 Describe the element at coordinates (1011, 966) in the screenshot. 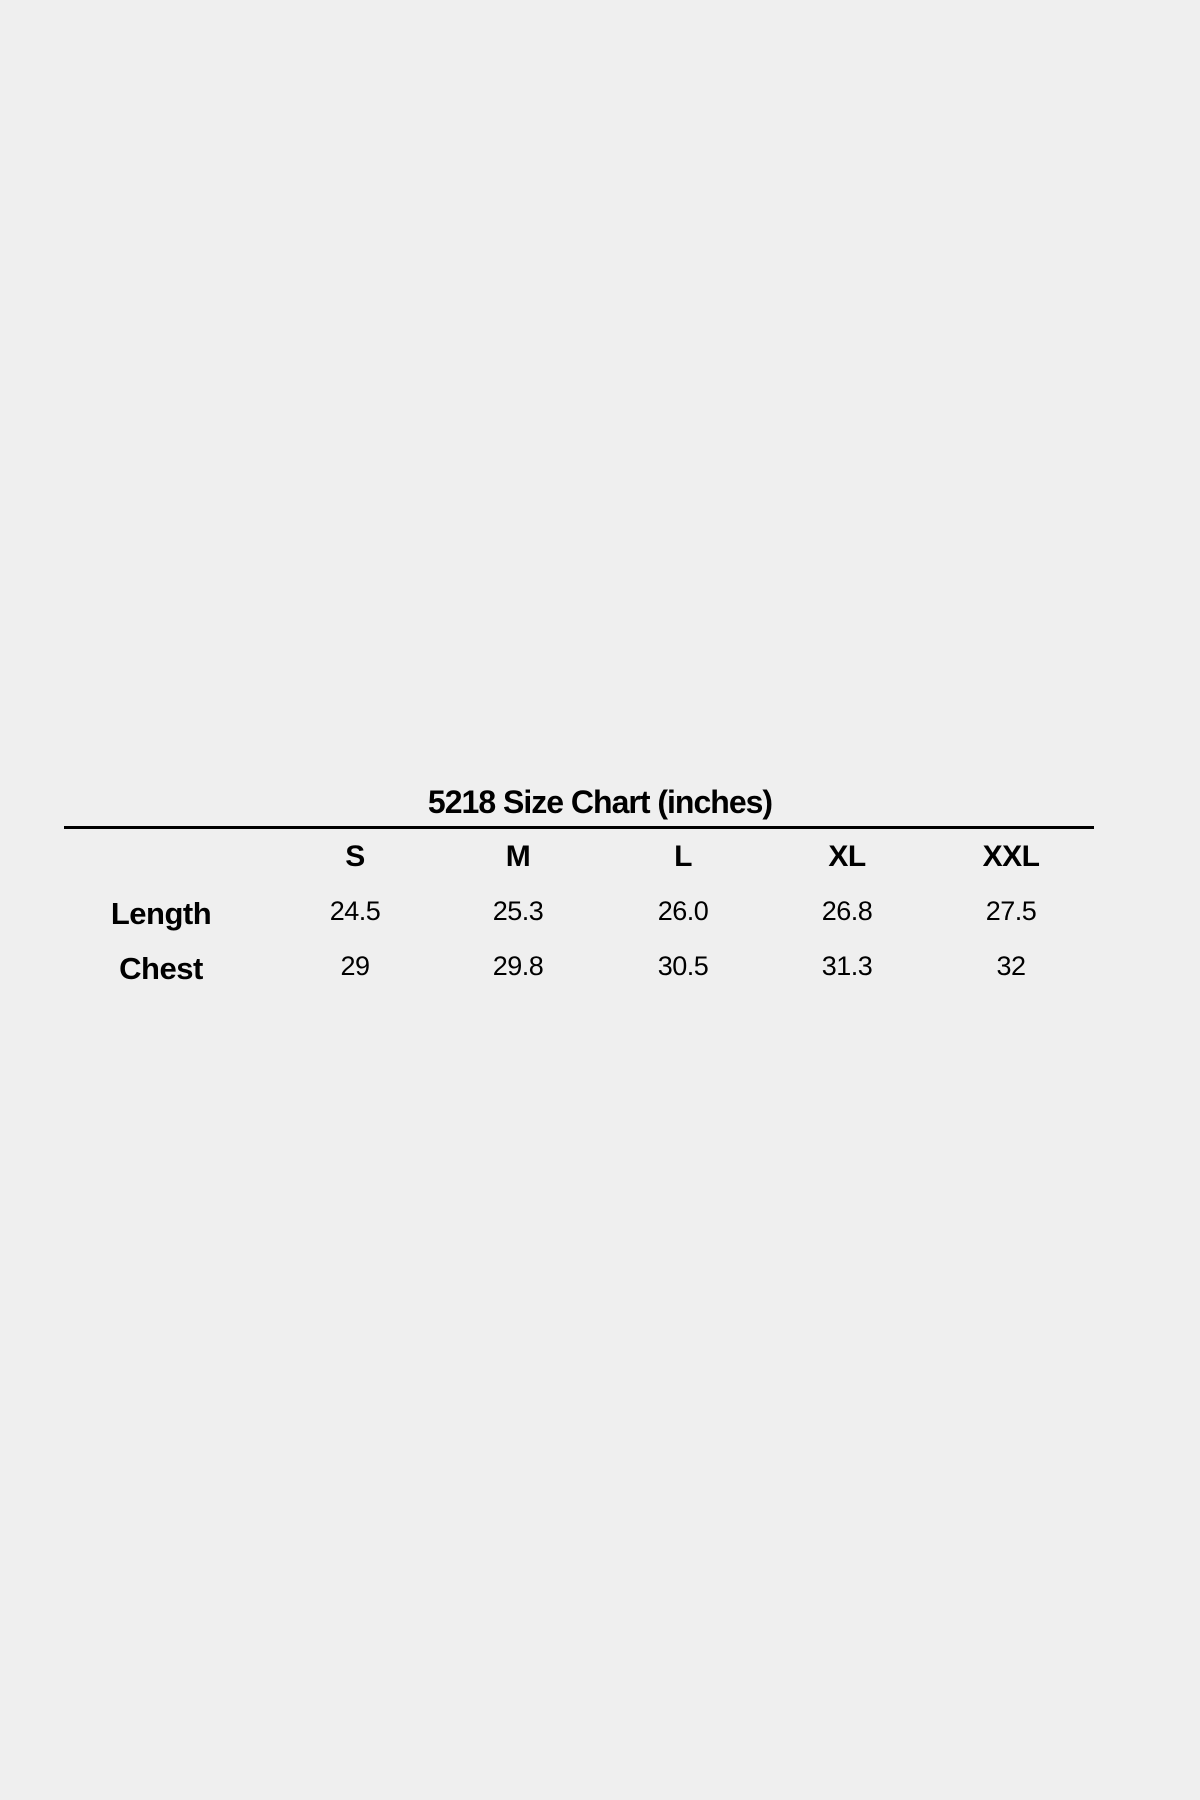

I see `table-cell: 32` at that location.